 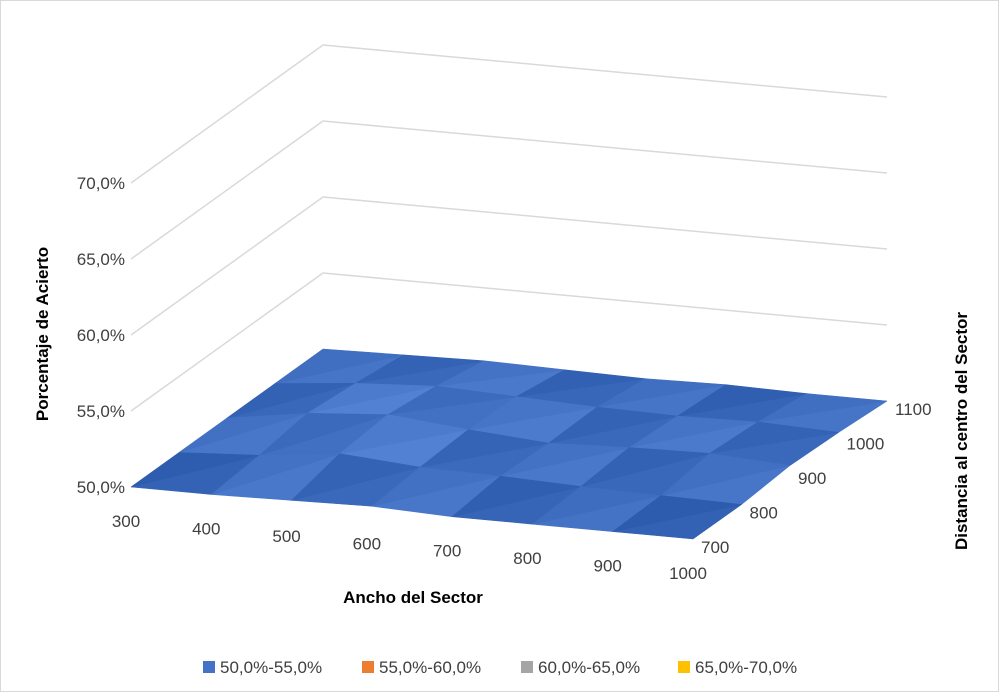 What do you see at coordinates (589, 667) in the screenshot?
I see `legend-label: 60,0%-65,0%` at bounding box center [589, 667].